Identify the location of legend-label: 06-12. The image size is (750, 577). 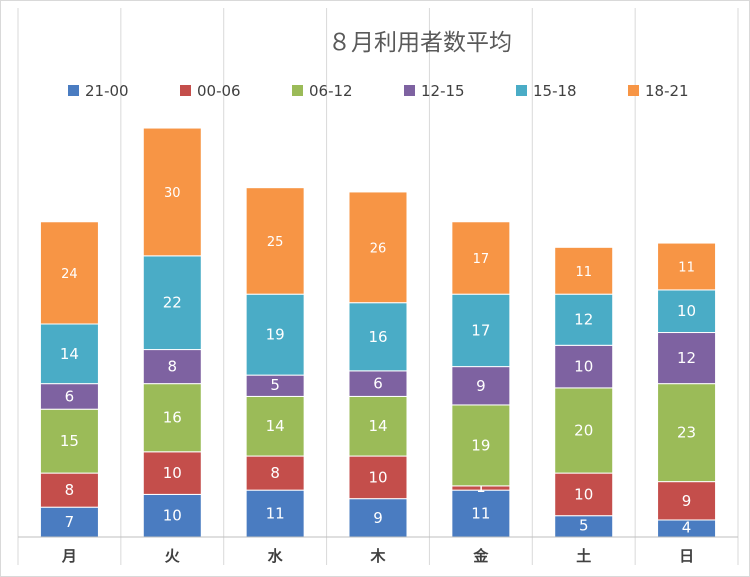
(331, 91).